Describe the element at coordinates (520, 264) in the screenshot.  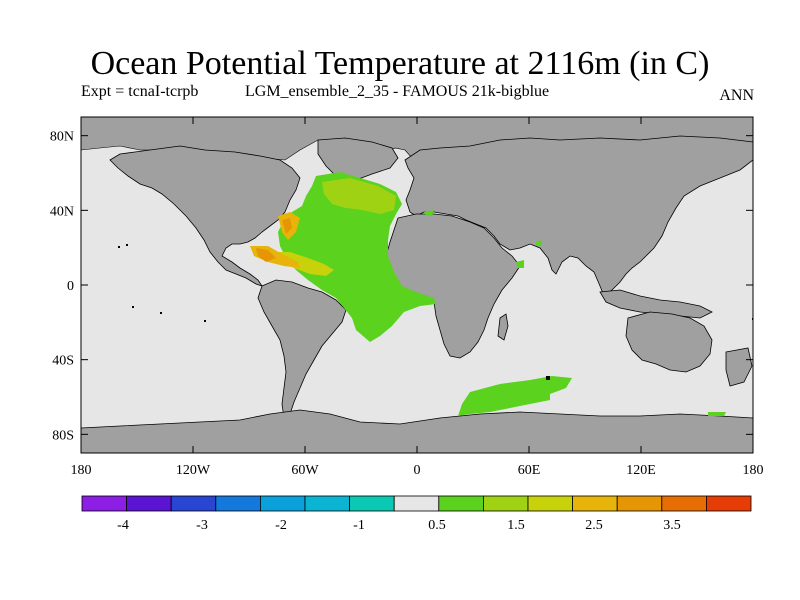
I see `field-red-sea` at that location.